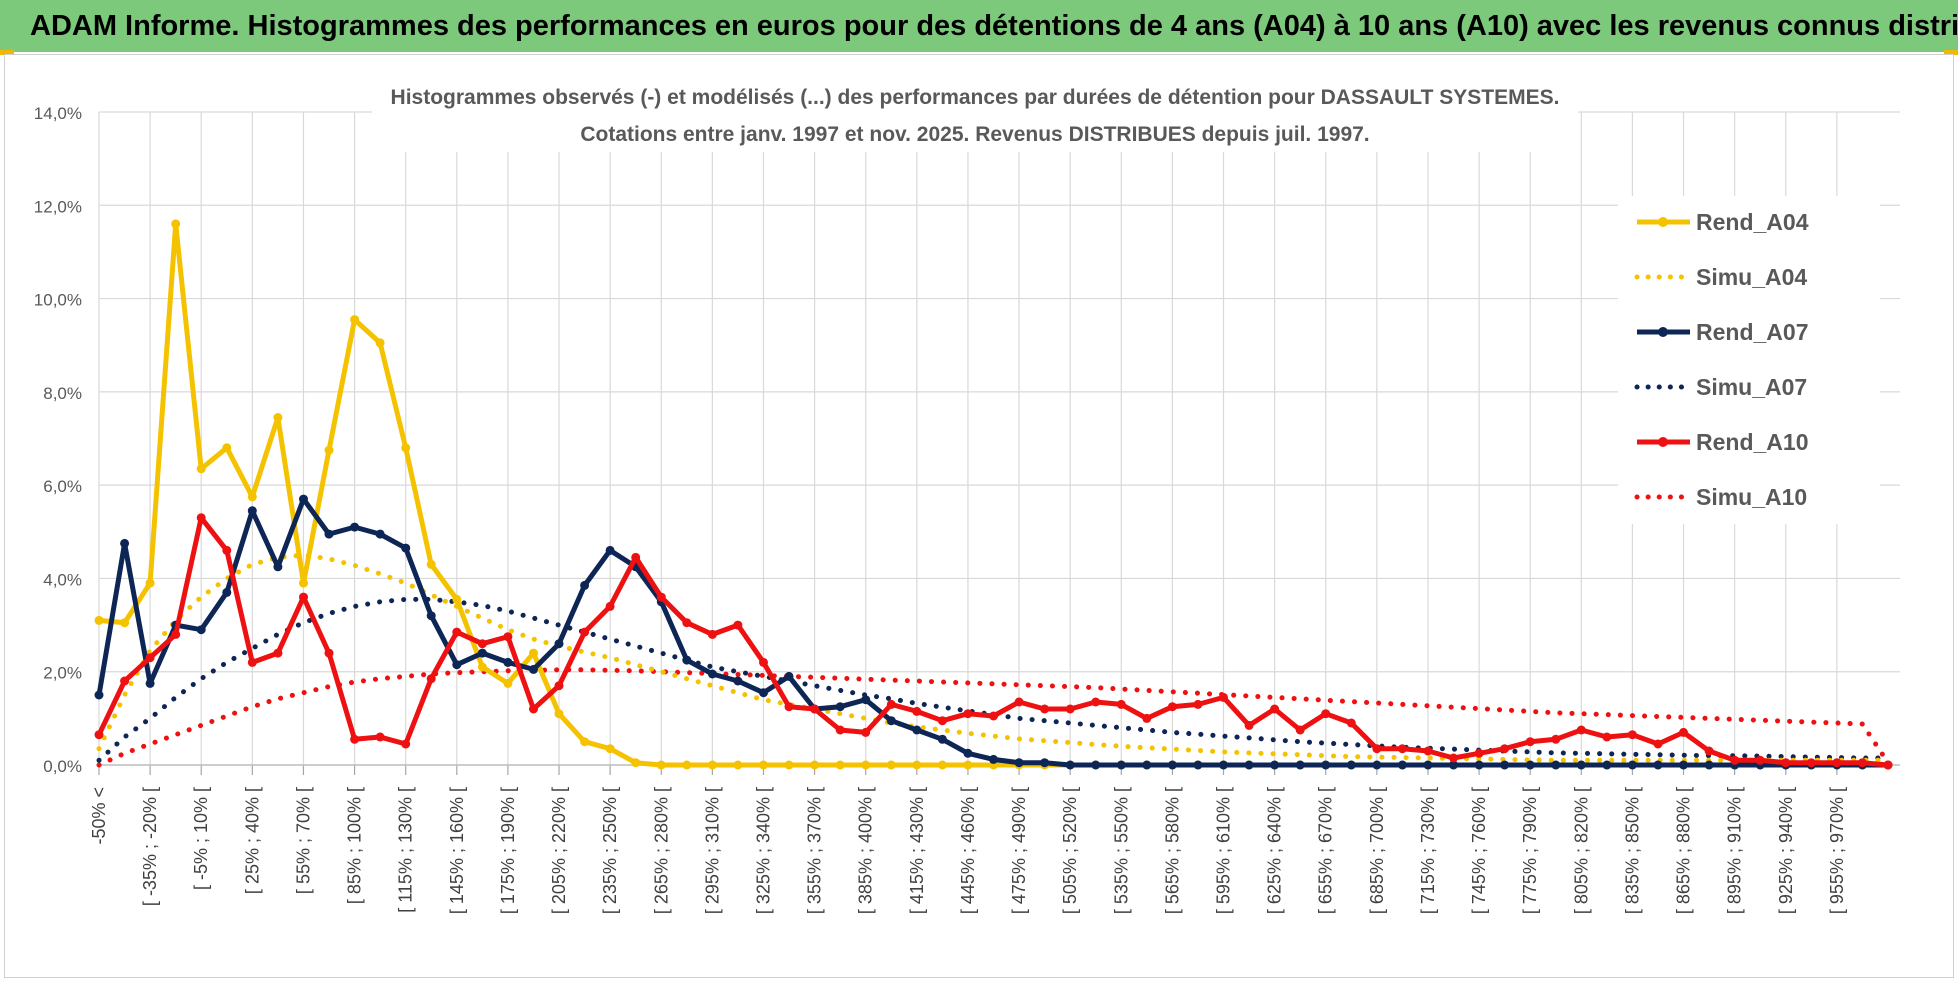  I want to click on legend-item-rend-a10: Rend_A10, so click(1722, 442).